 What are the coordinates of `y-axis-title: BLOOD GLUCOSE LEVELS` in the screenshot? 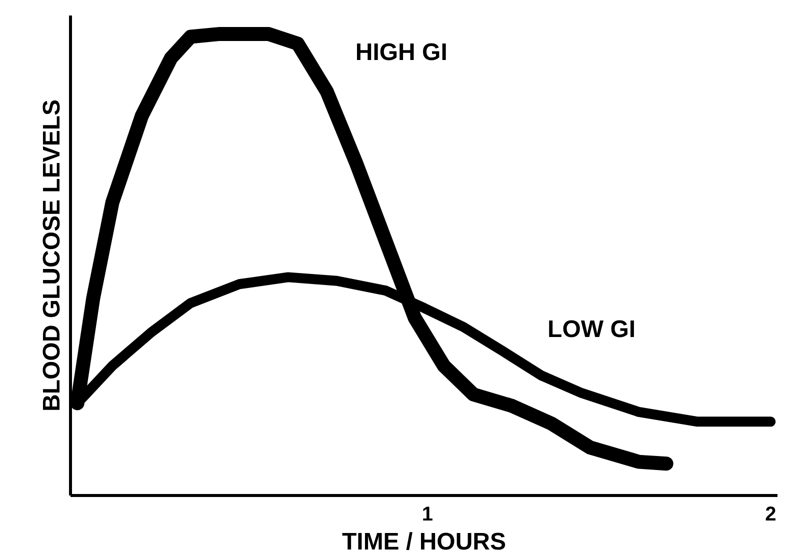 It's located at (52, 255).